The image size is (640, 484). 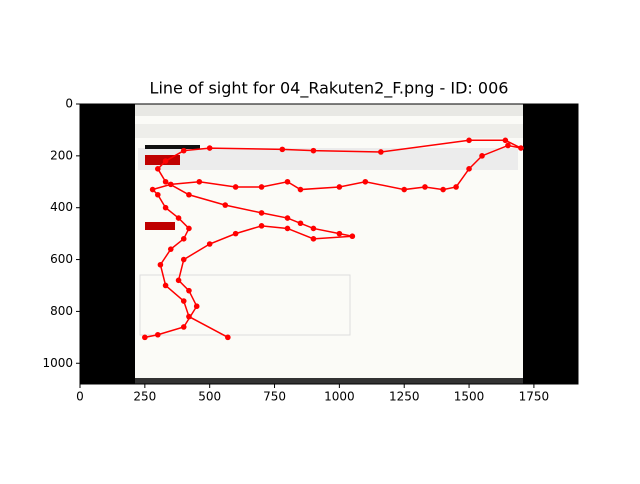 What do you see at coordinates (61, 311) in the screenshot?
I see `y-tick-label: 800` at bounding box center [61, 311].